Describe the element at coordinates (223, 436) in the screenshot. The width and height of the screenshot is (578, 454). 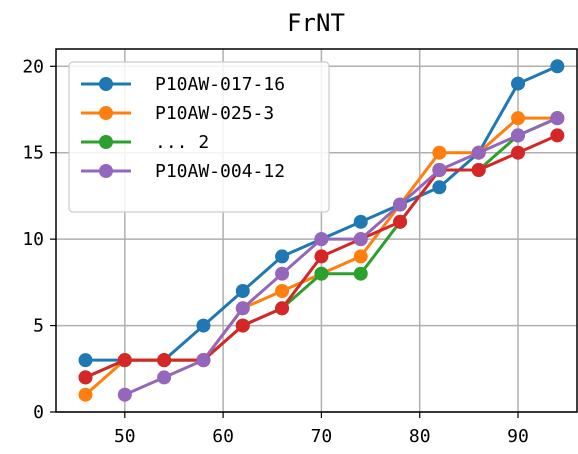
I see `x-tick-label: 60` at that location.